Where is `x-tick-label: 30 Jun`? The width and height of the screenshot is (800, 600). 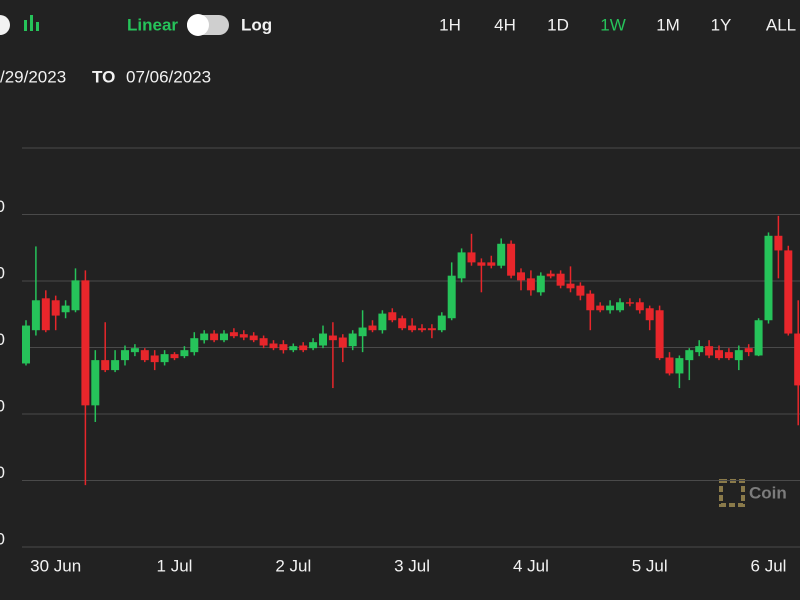
x-tick-label: 30 Jun is located at coordinates (55, 565).